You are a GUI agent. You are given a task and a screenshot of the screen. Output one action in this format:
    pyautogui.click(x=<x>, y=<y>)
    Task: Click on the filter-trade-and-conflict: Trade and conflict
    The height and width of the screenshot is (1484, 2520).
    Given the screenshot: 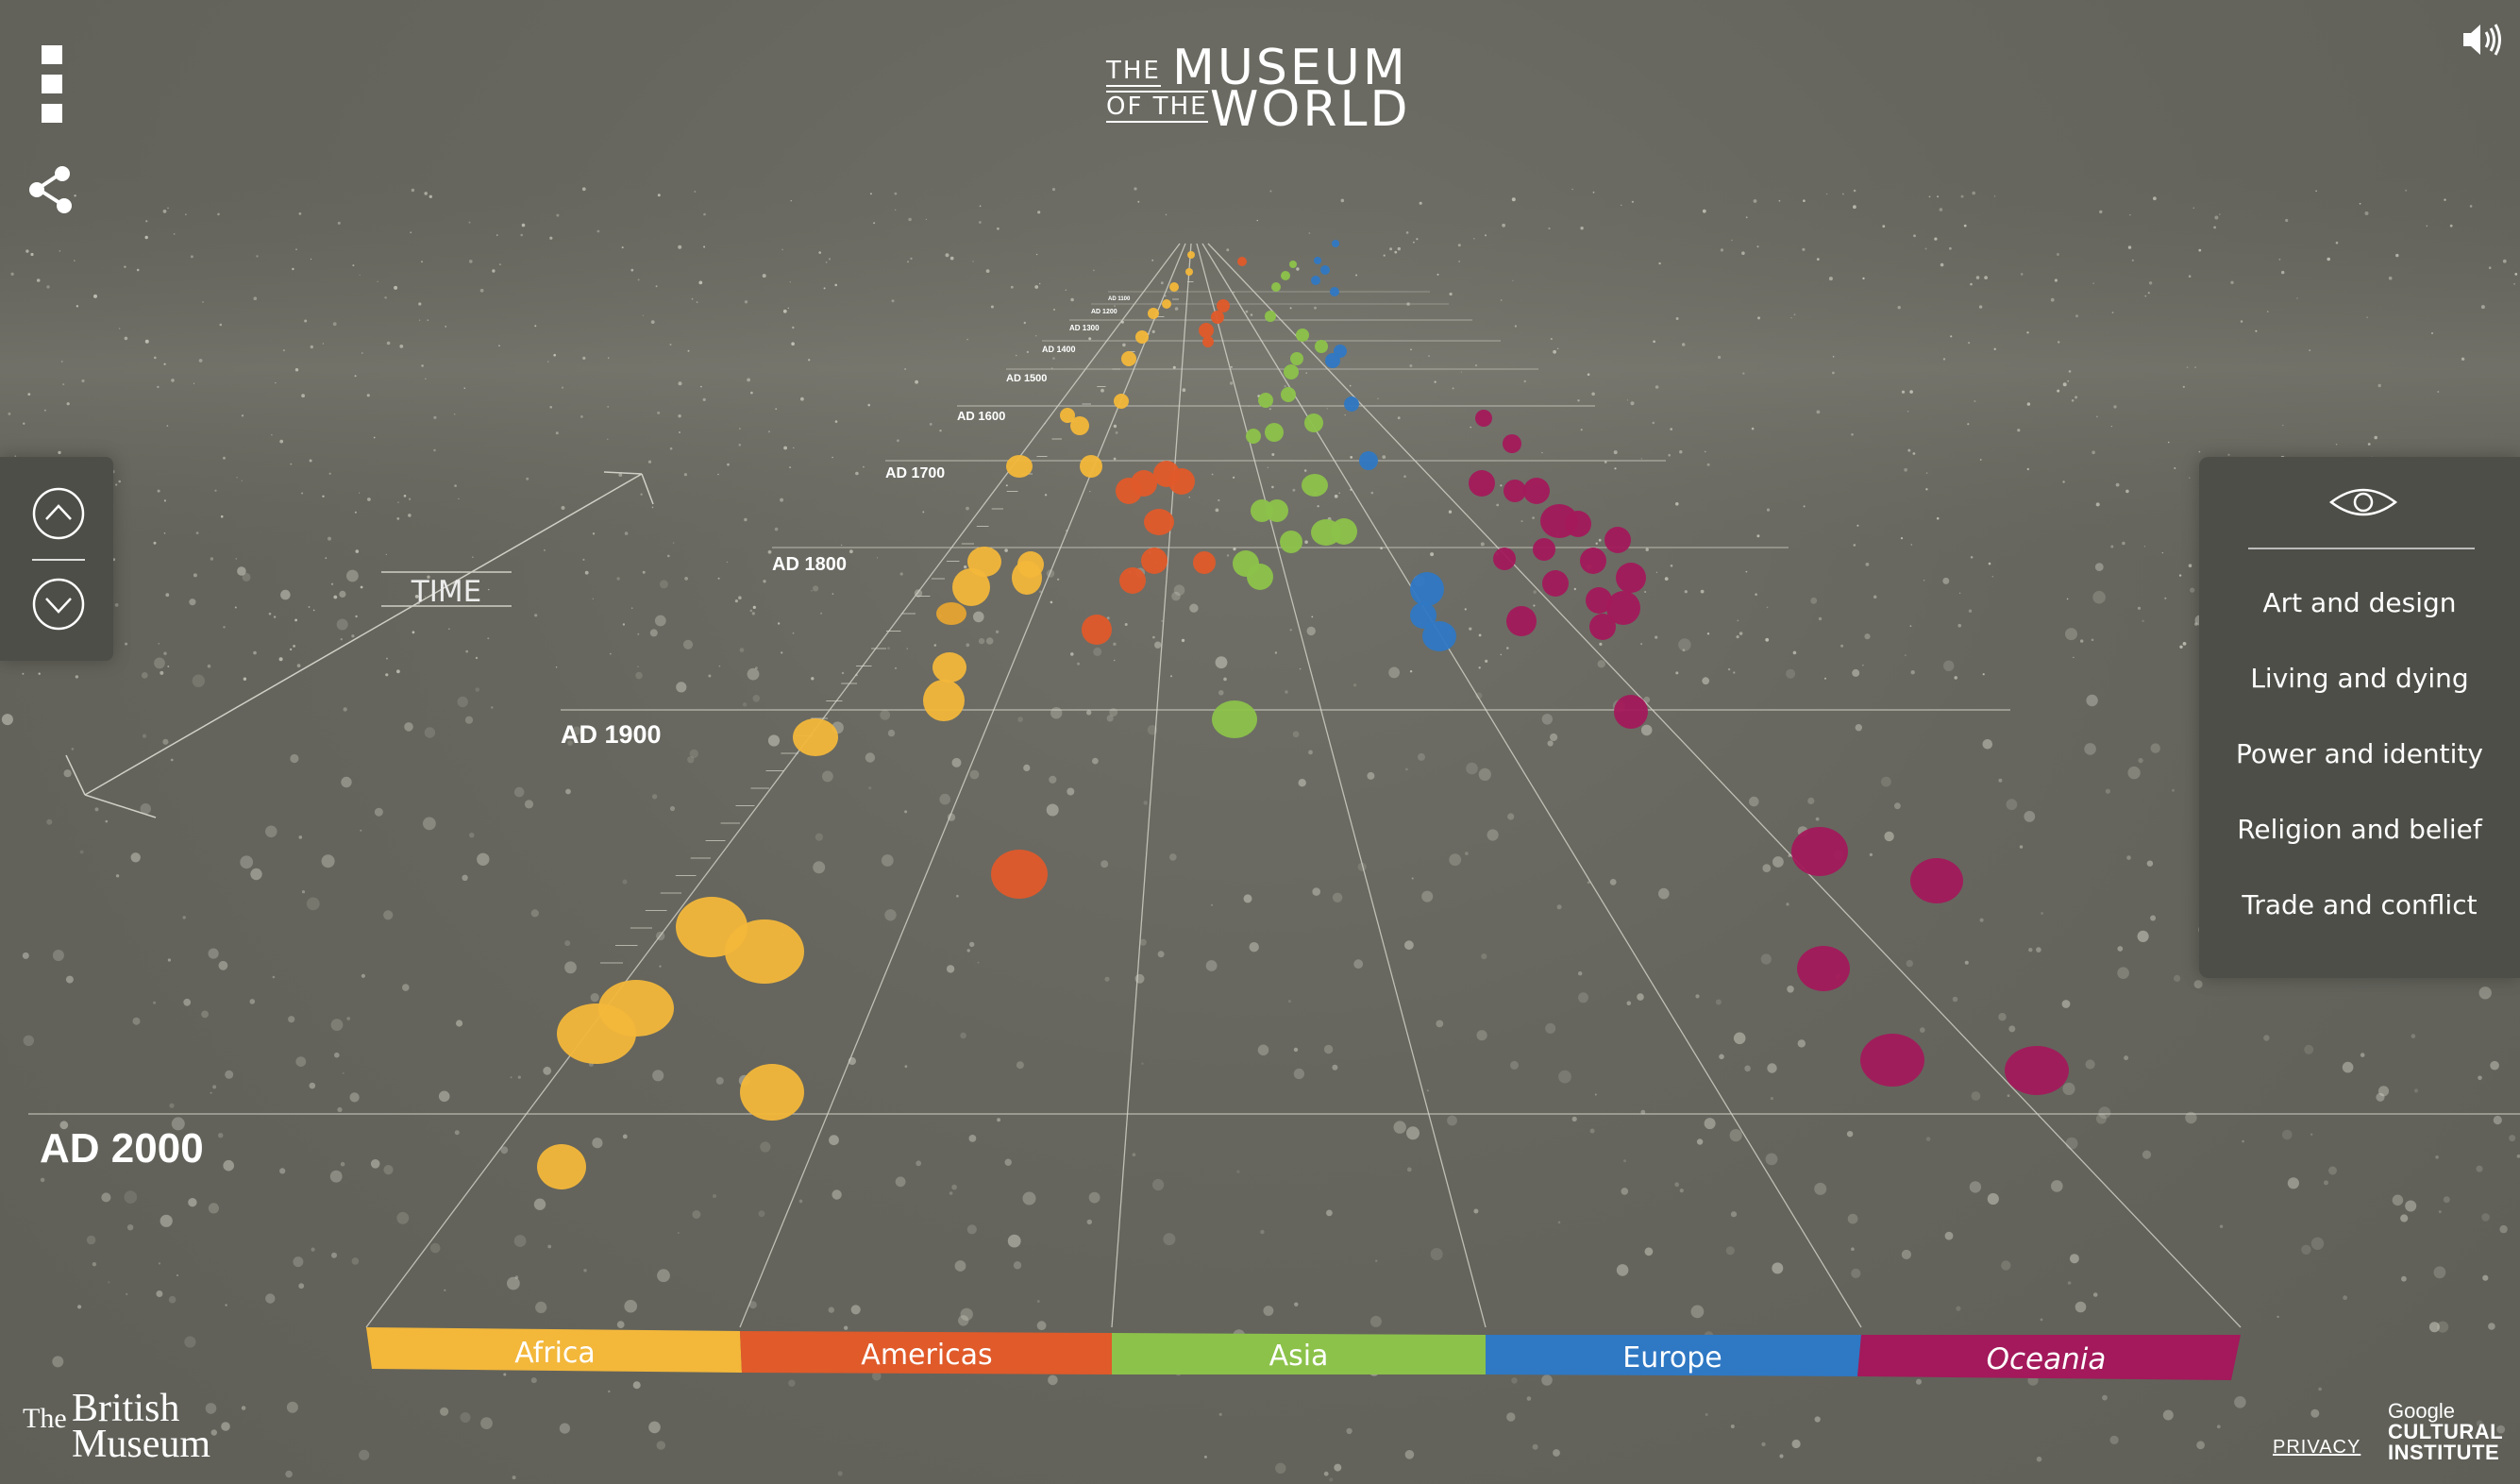 What is the action you would take?
    pyautogui.click(x=2360, y=904)
    